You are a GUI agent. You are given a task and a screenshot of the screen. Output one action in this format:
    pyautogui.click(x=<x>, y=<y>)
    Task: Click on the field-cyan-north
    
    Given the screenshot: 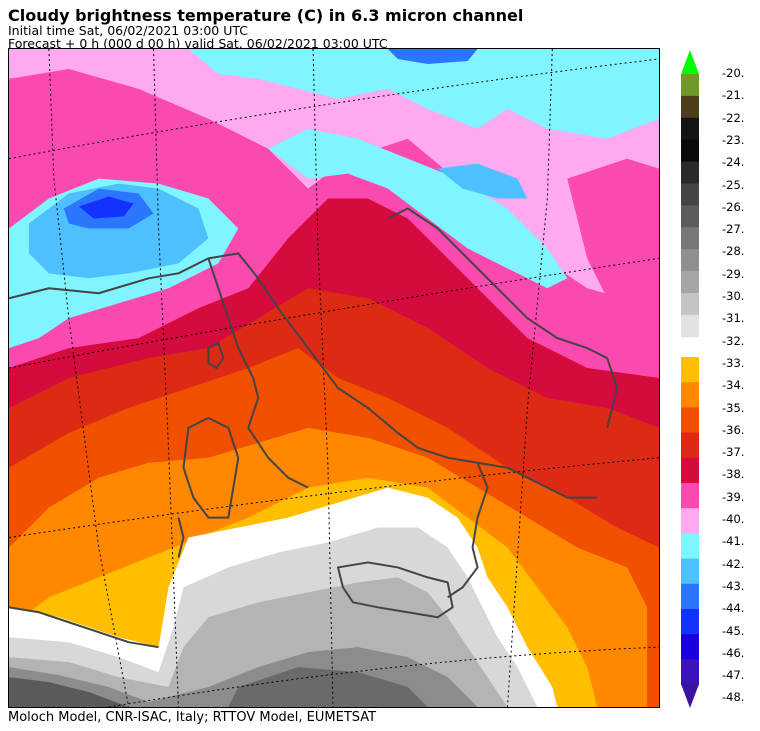 What is the action you would take?
    pyautogui.click(x=423, y=94)
    